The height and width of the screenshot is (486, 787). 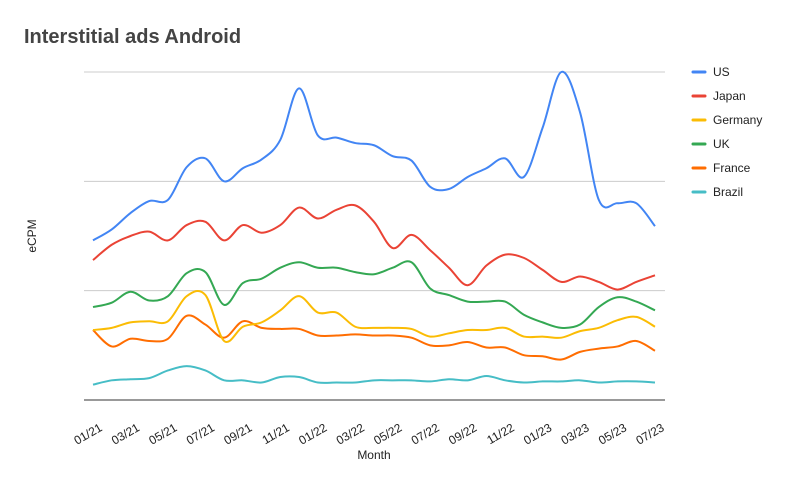 I want to click on legend-item-brazil: Brazil, so click(x=717, y=192).